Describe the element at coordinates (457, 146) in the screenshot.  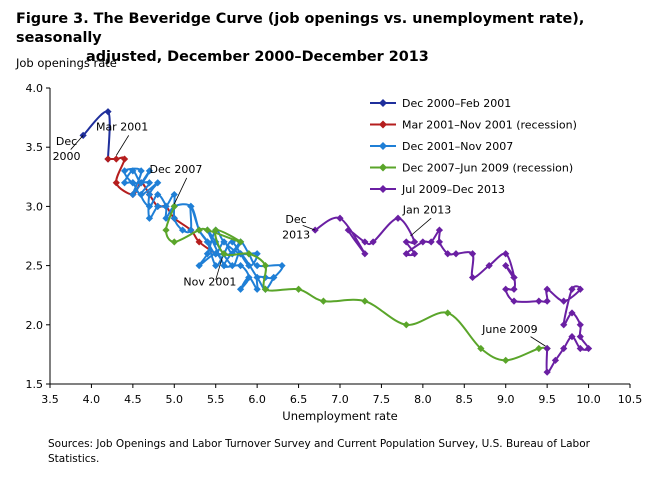
I see `legend-label: Dec 2001–Nov 2007` at that location.